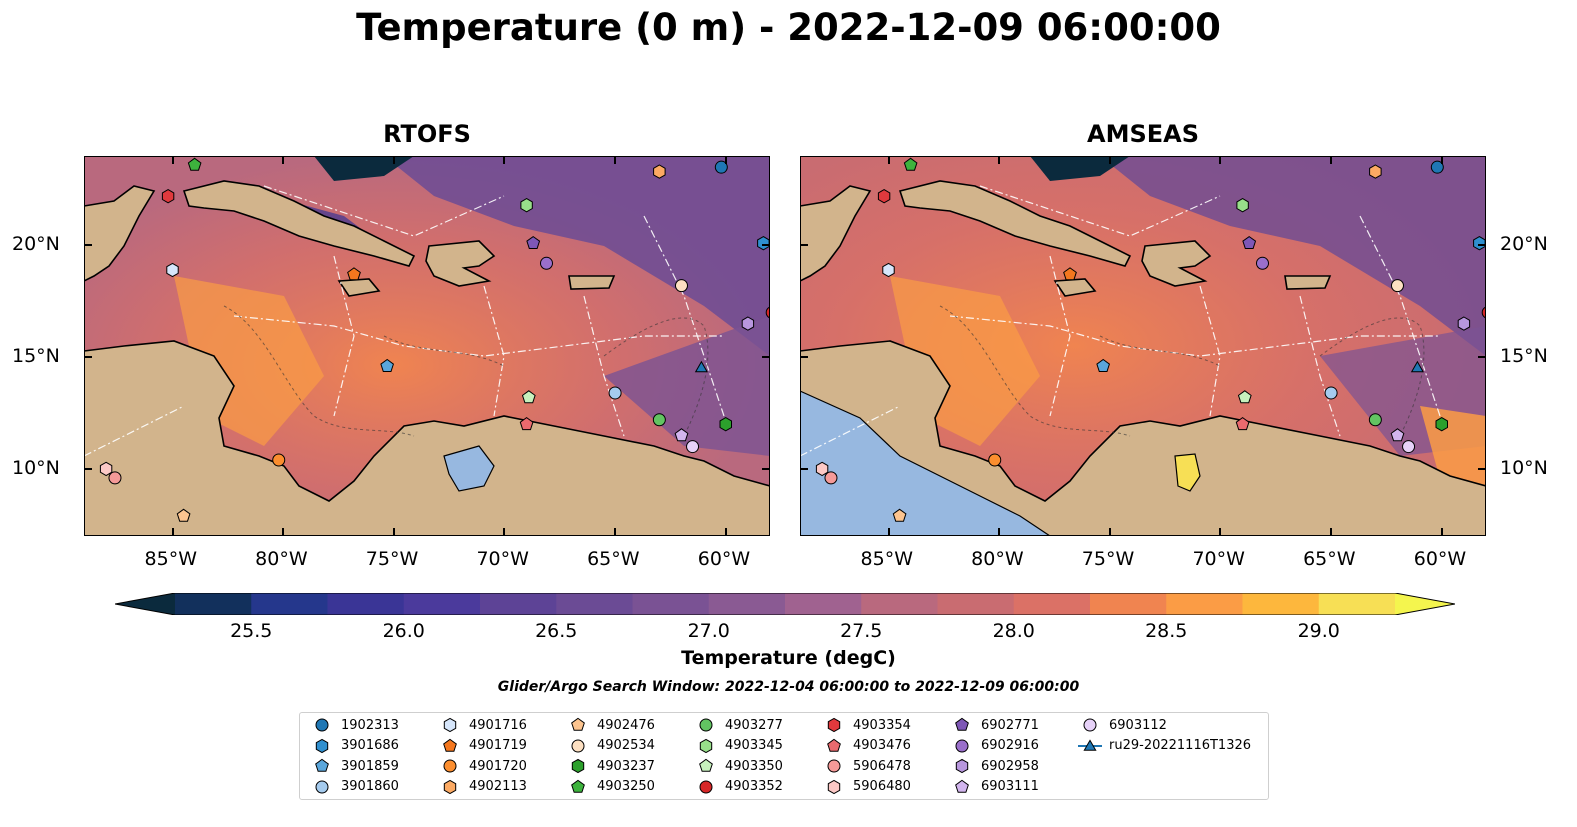 This screenshot has width=1577, height=827. Describe the element at coordinates (1013, 631) in the screenshot. I see `colorbar-tick-label: 28.0` at that location.